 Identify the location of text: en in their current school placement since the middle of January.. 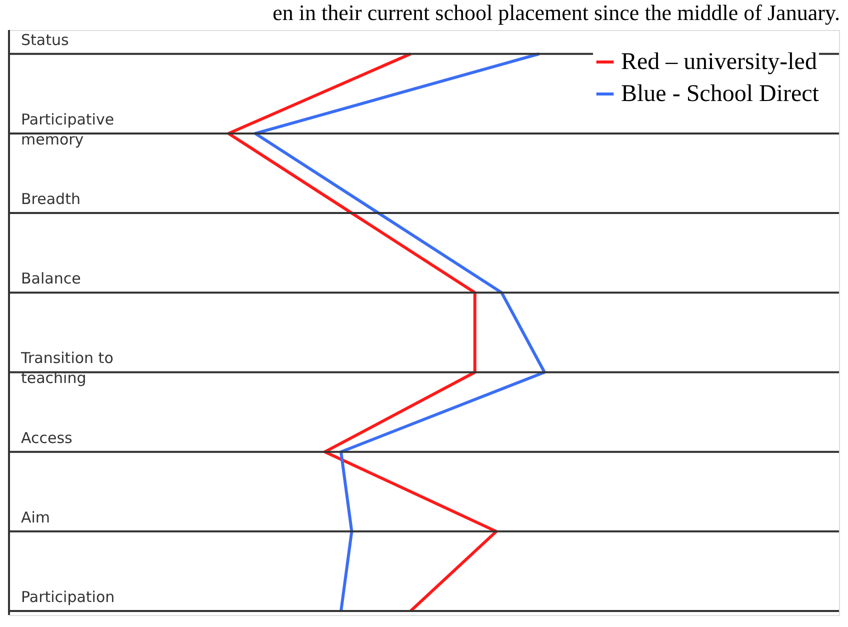
(556, 12).